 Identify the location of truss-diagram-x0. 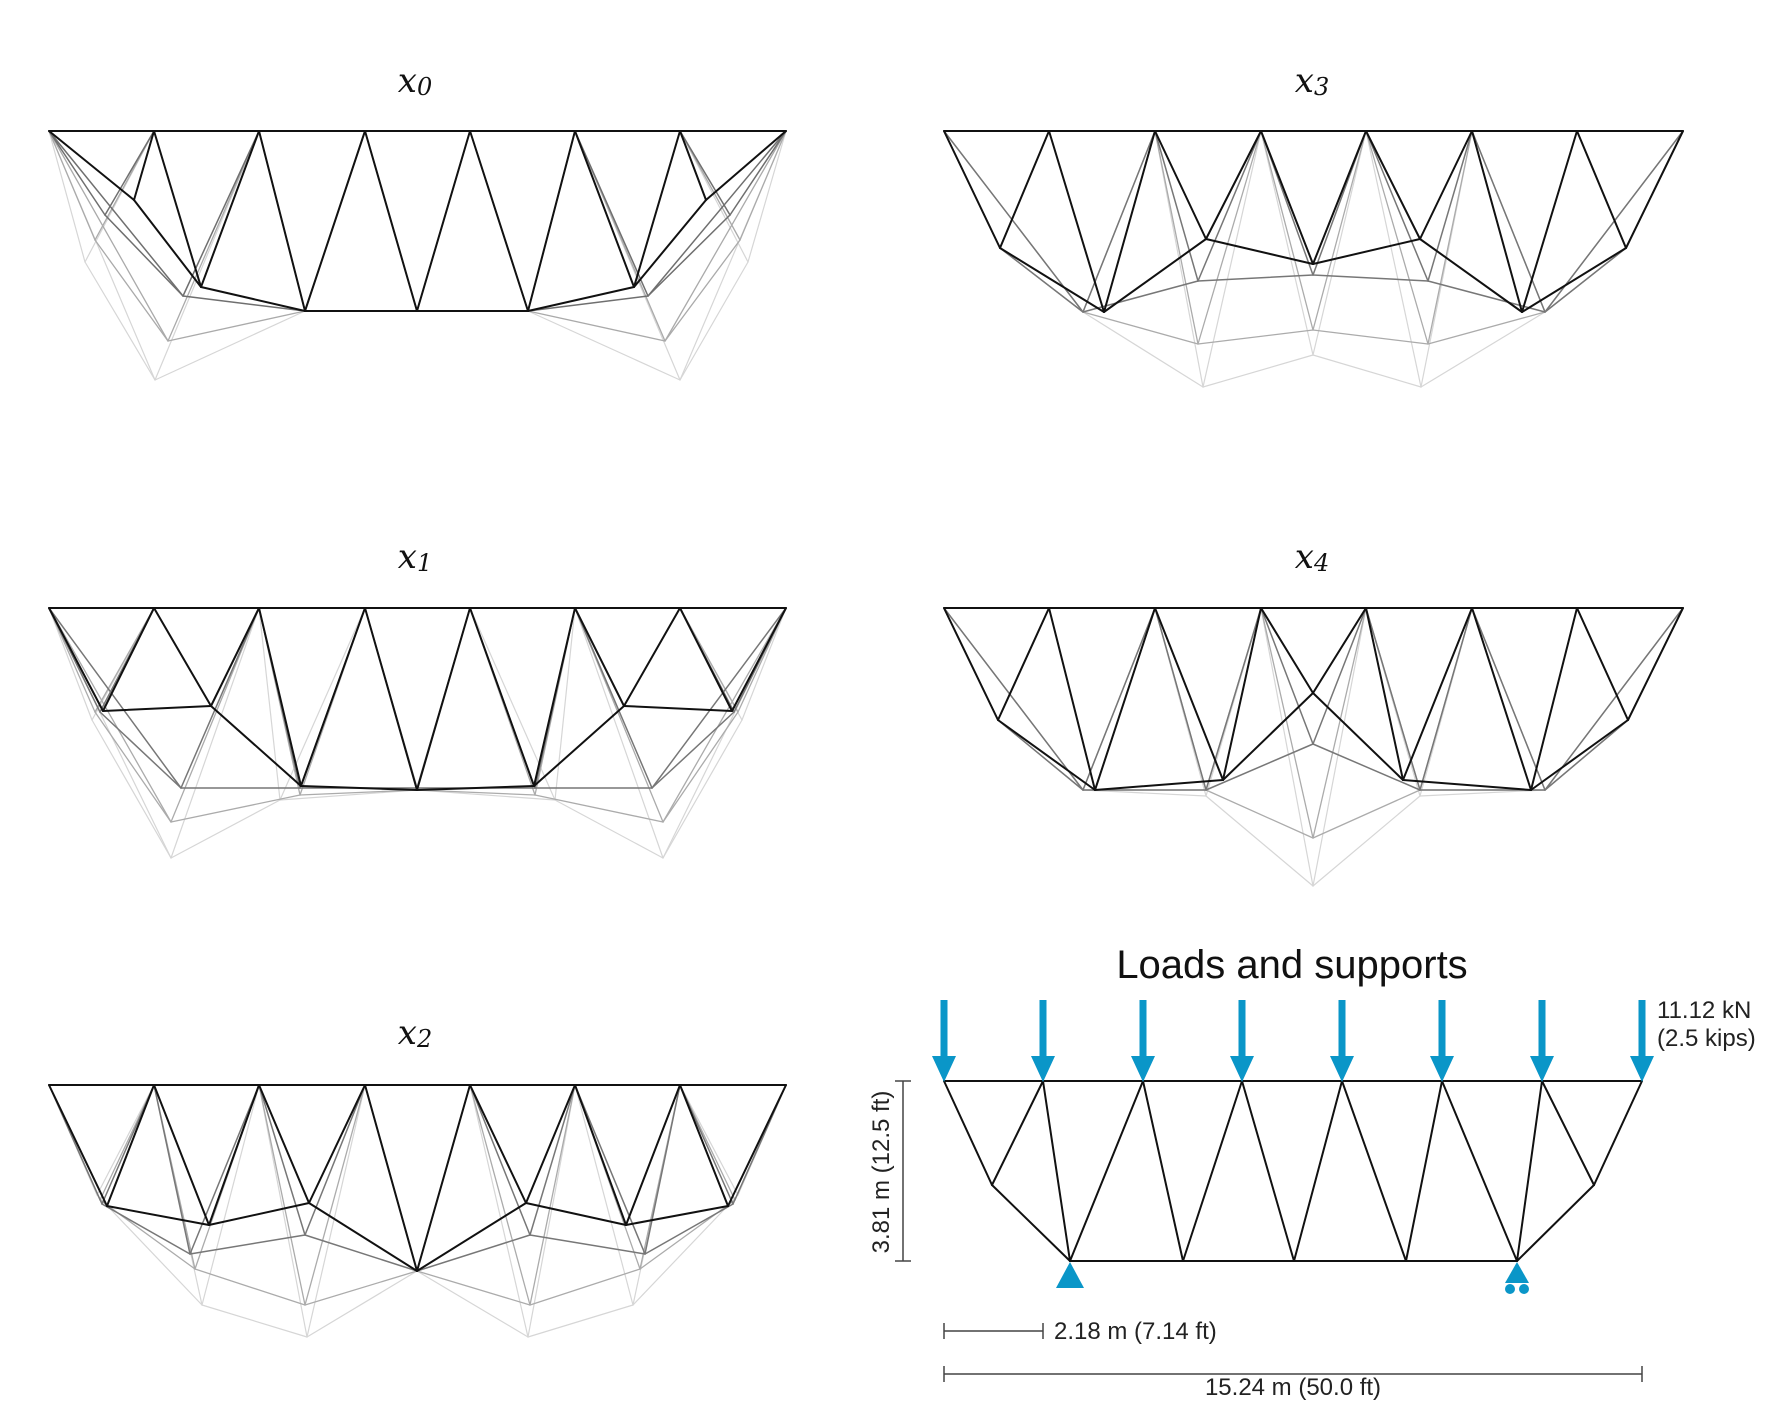
(417, 255).